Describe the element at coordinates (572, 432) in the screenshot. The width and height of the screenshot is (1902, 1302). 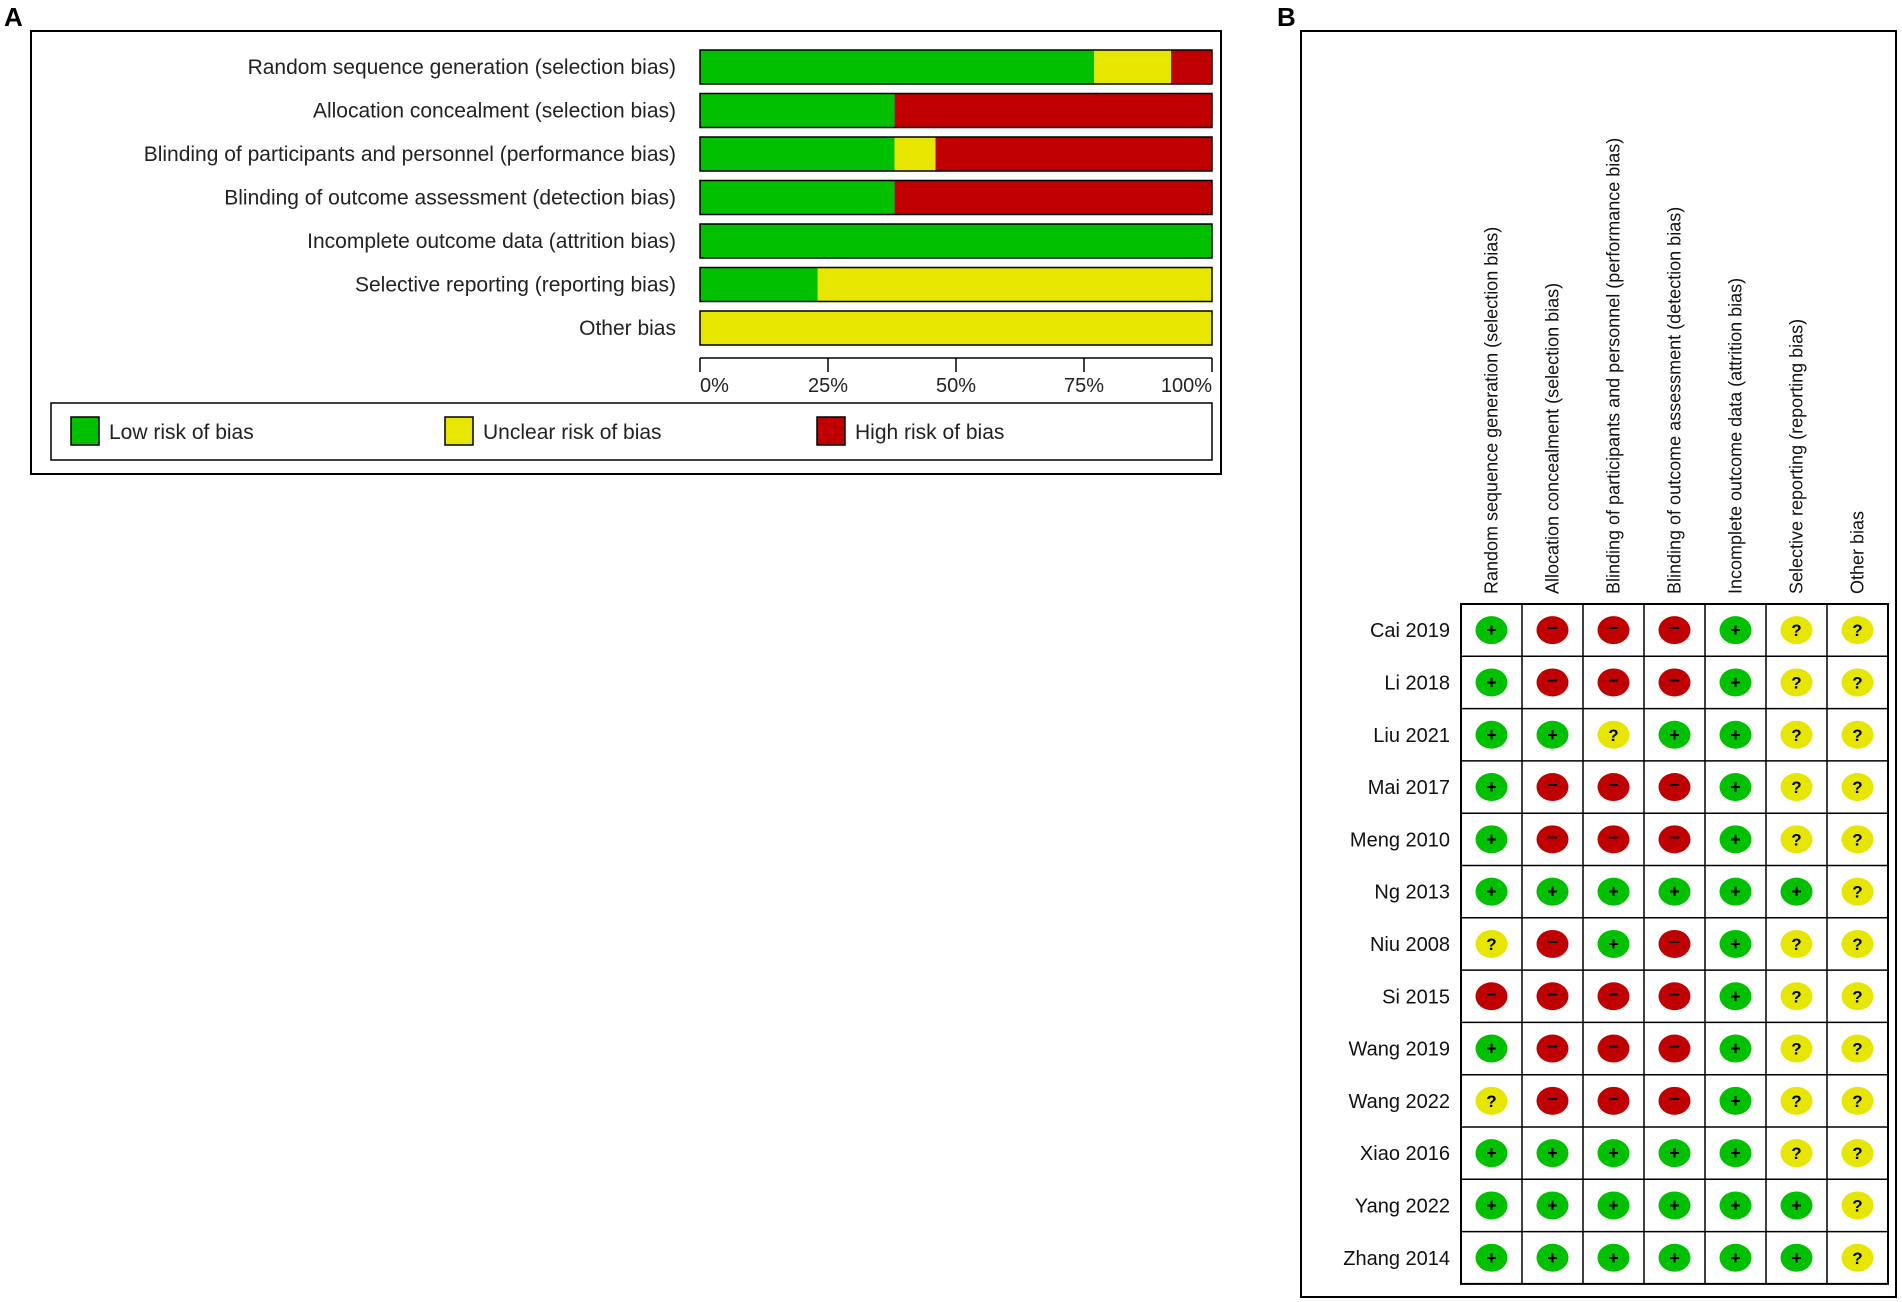
I see `legend-label: Unclear risk of bias` at that location.